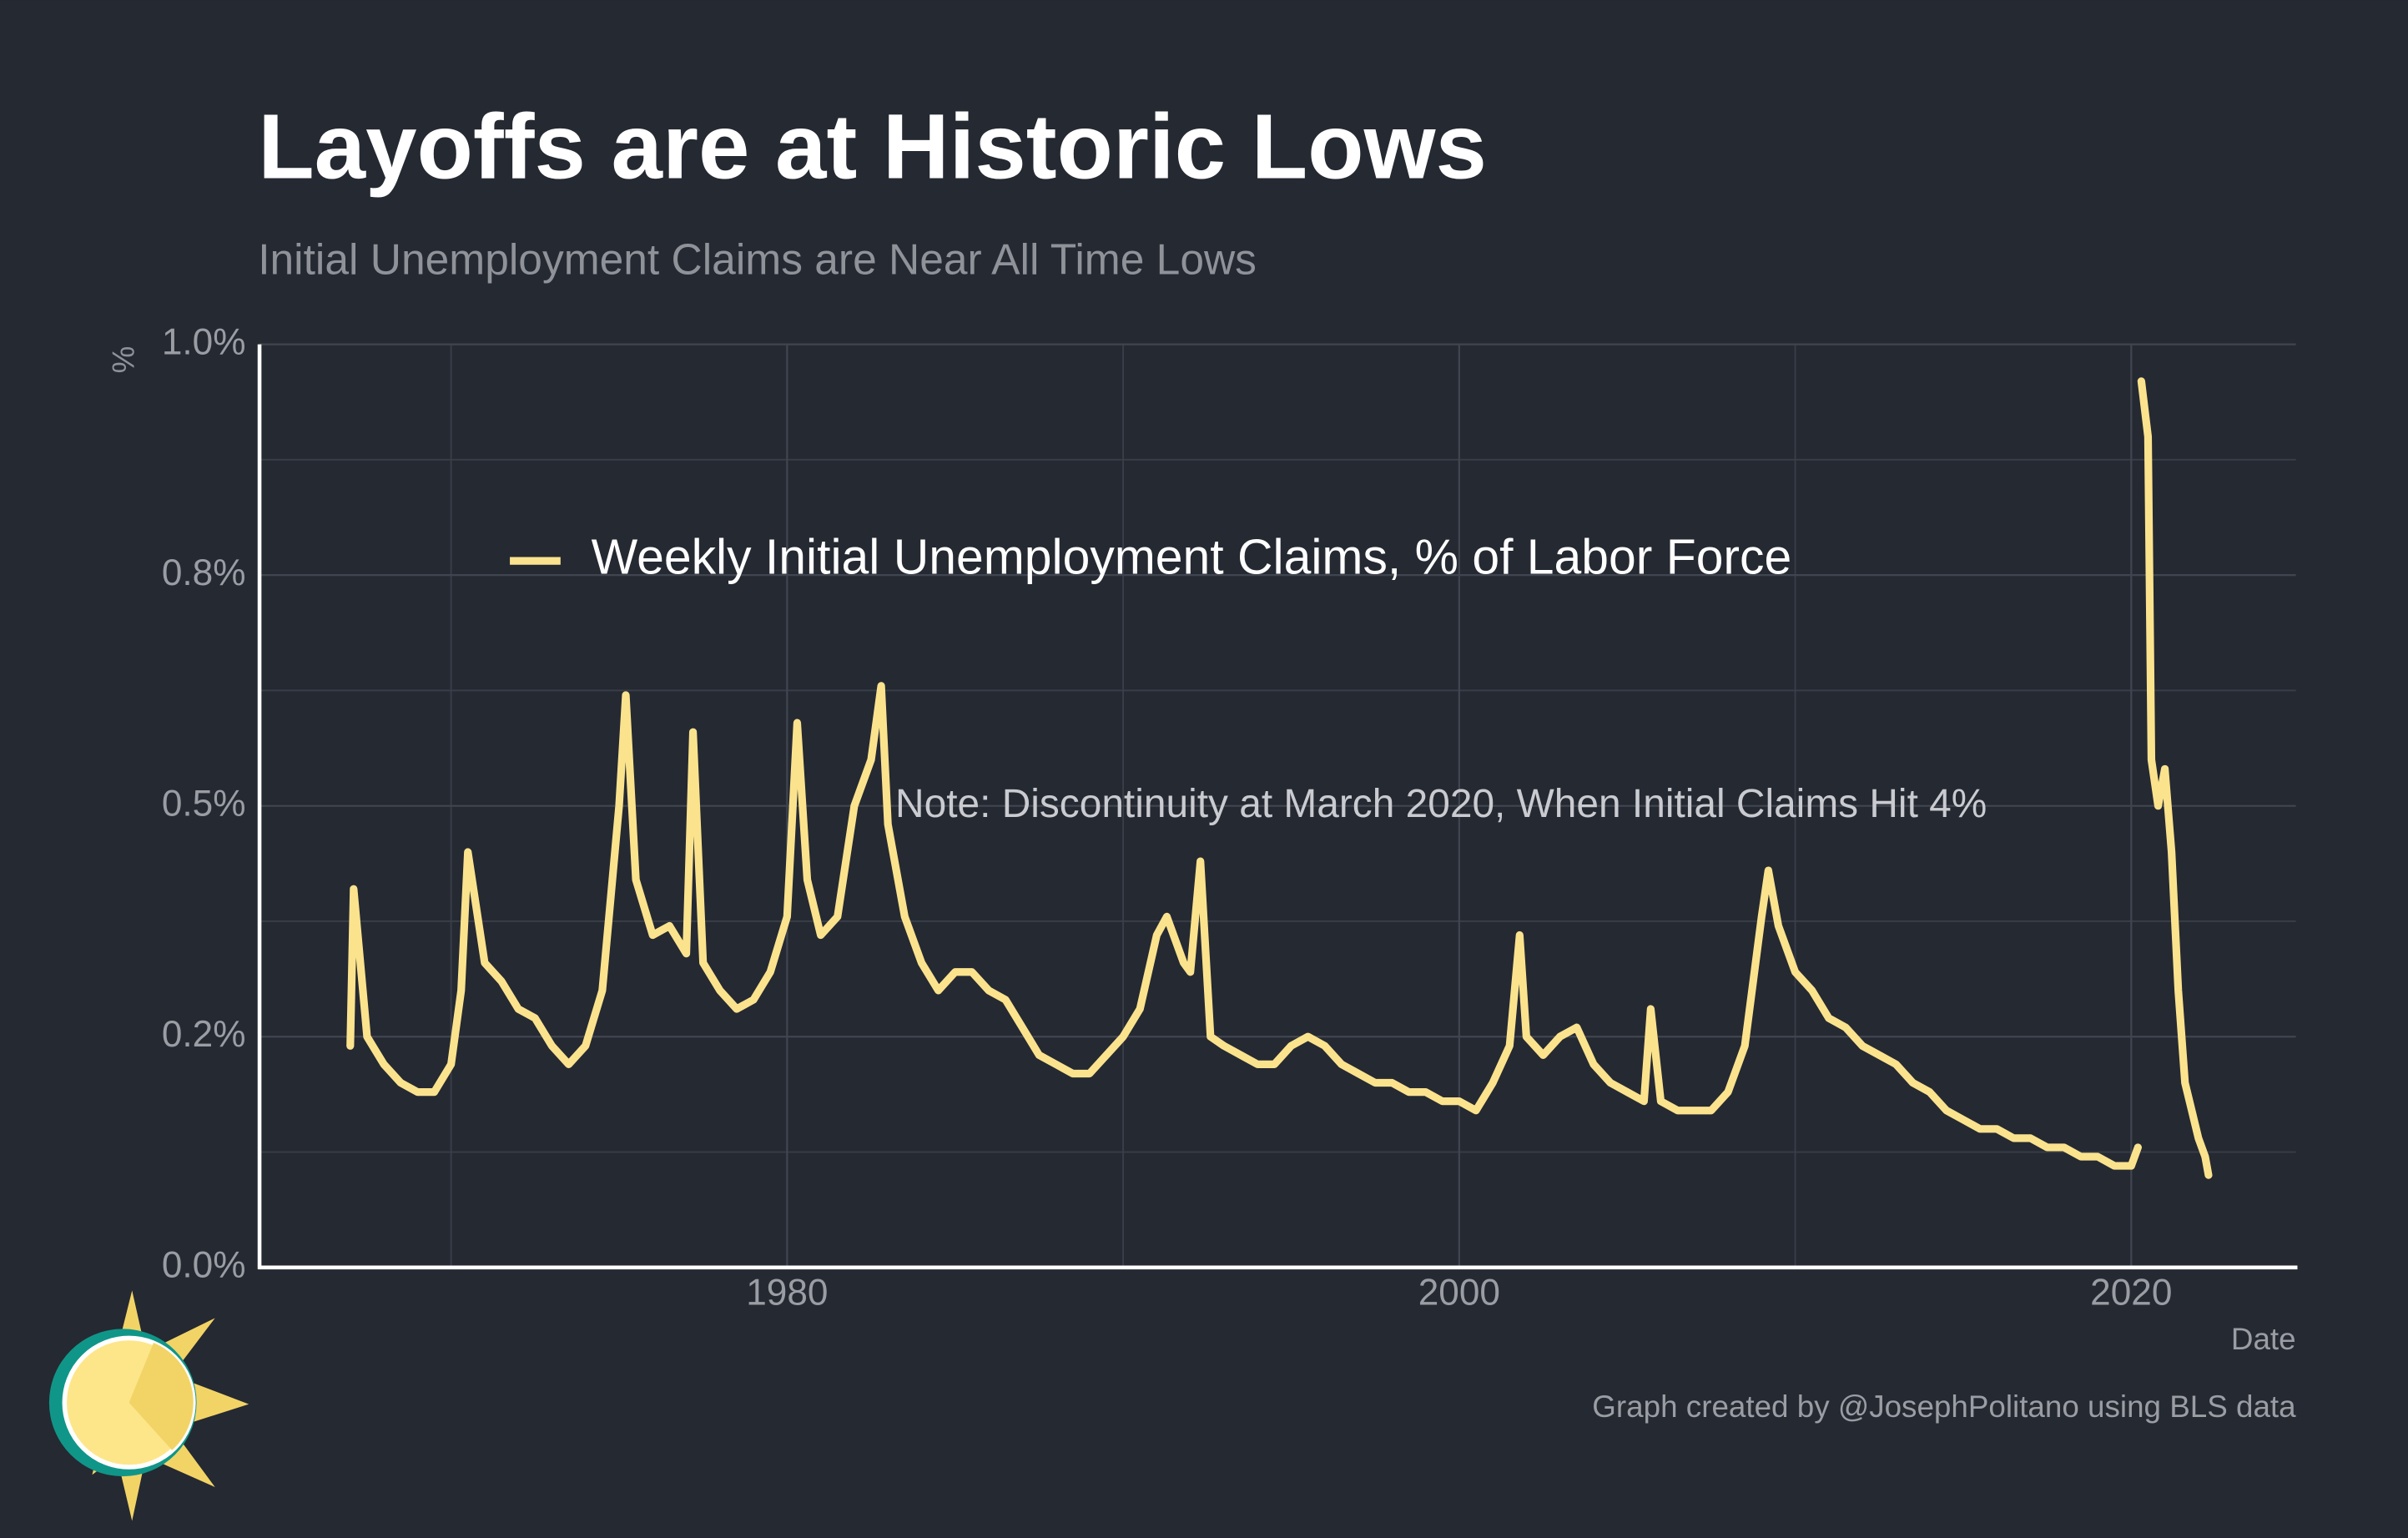 The height and width of the screenshot is (1538, 2408). I want to click on x-tick-label: 2020, so click(2131, 1293).